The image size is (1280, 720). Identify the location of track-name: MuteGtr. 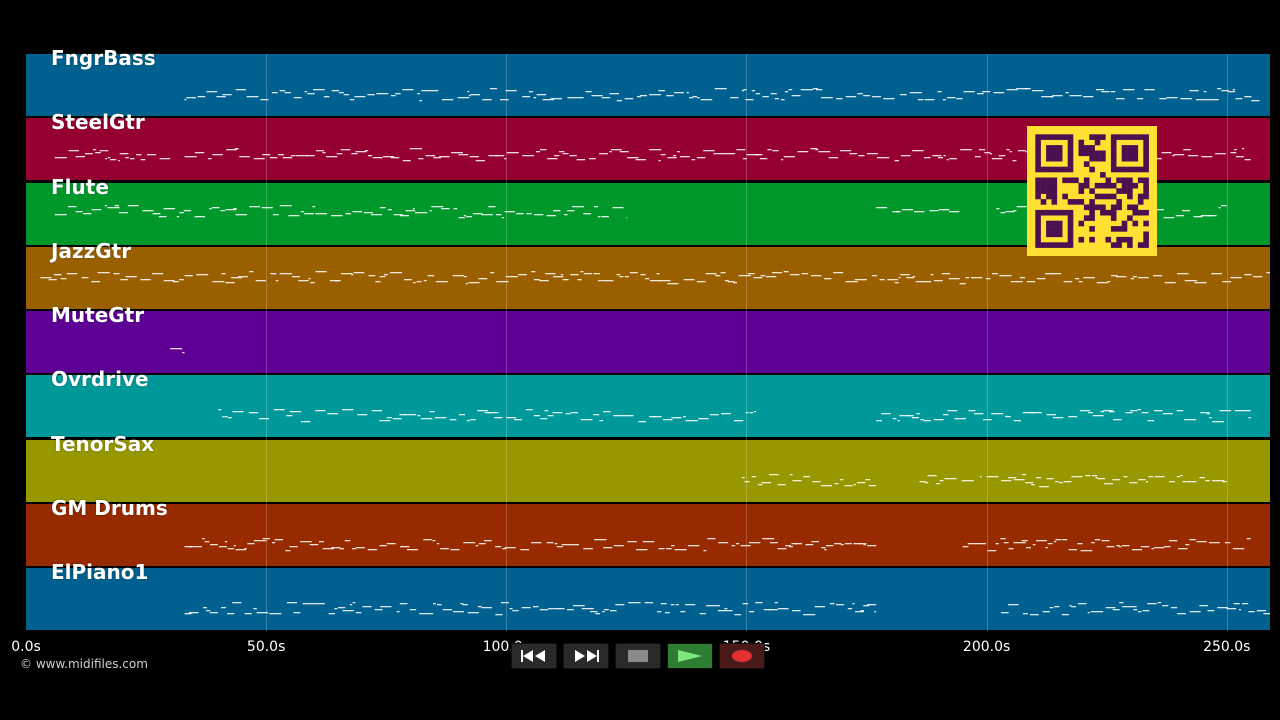
(98, 315).